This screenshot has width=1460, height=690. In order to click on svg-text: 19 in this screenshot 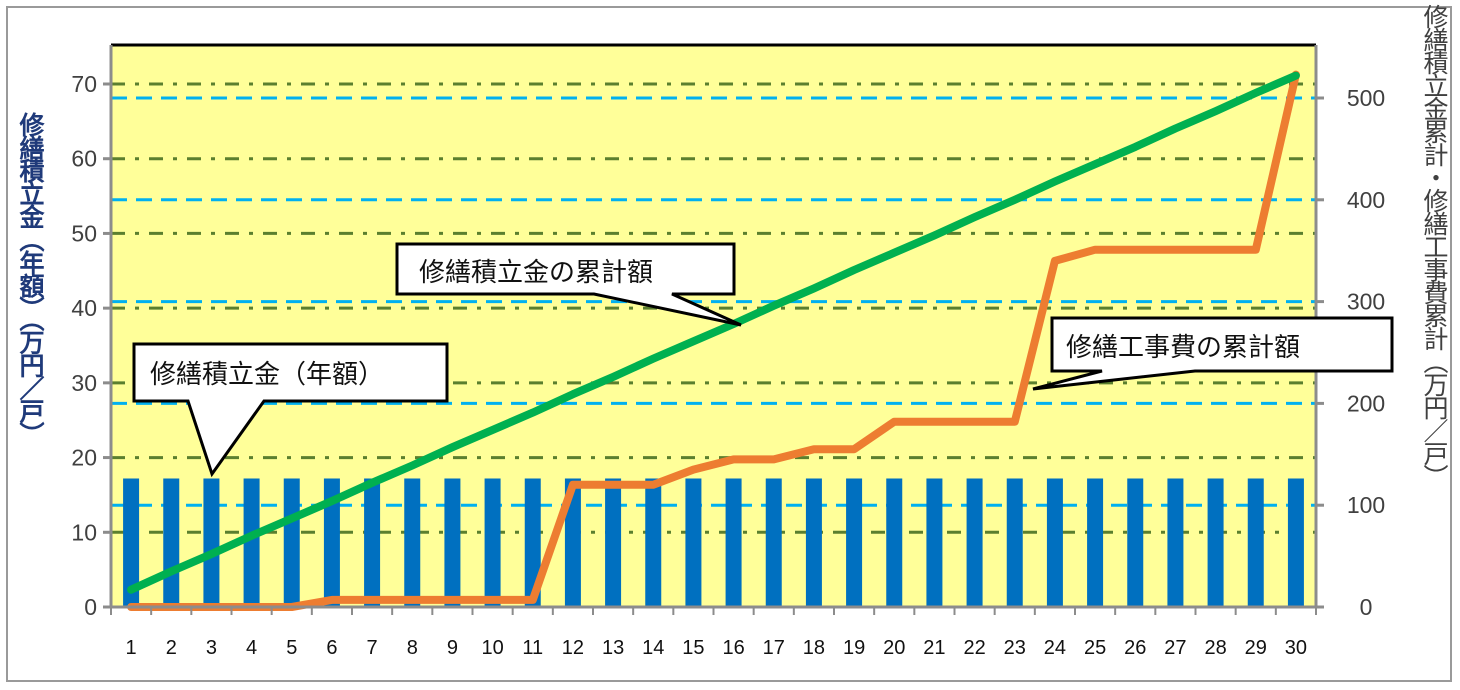, I will do `click(854, 648)`.